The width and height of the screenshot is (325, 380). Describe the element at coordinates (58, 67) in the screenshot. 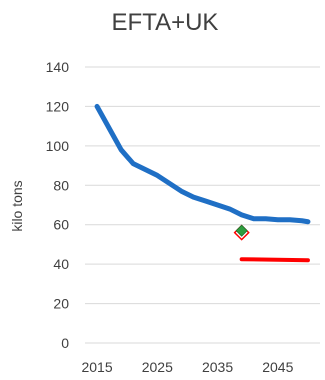

I see `y-tick-label: 140` at that location.